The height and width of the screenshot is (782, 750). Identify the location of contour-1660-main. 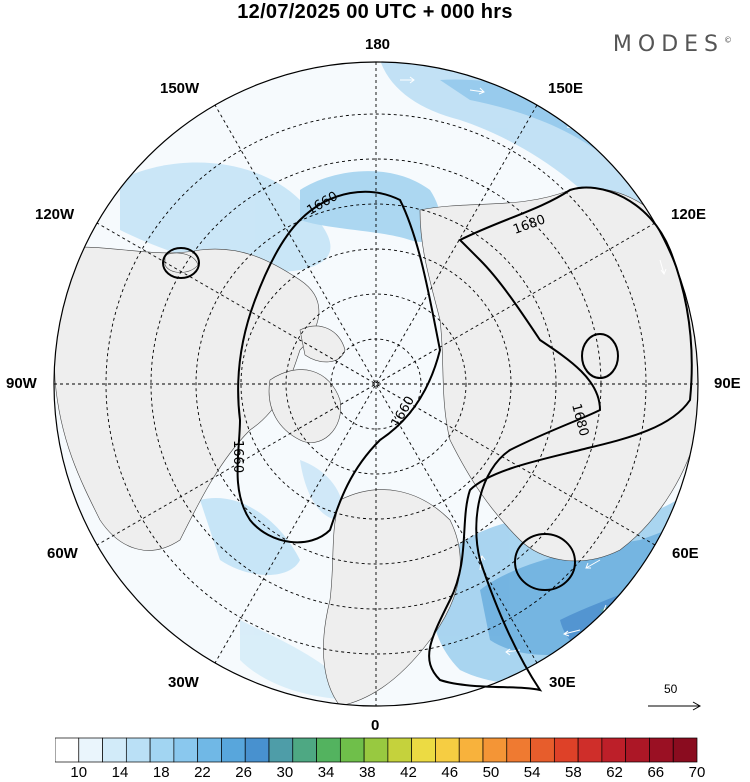
(339, 367).